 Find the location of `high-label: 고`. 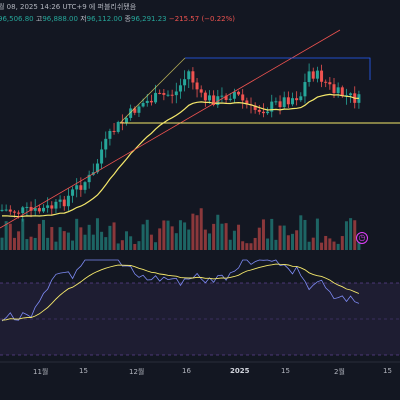

high-label: 고 is located at coordinates (39, 19).